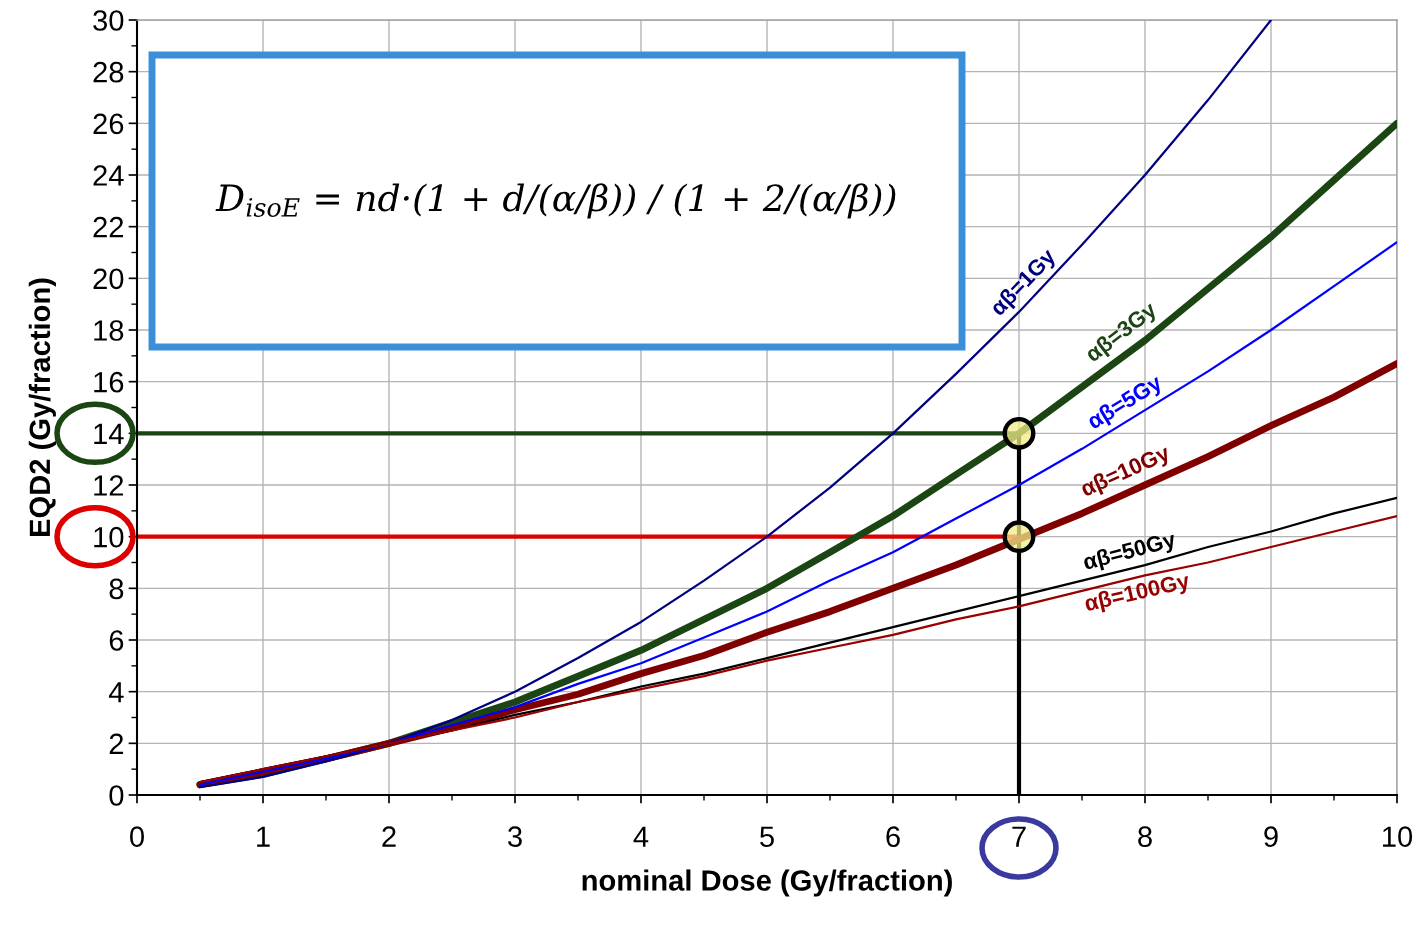 The image size is (1421, 925). Describe the element at coordinates (1145, 836) in the screenshot. I see `x-tick-label: 8` at that location.